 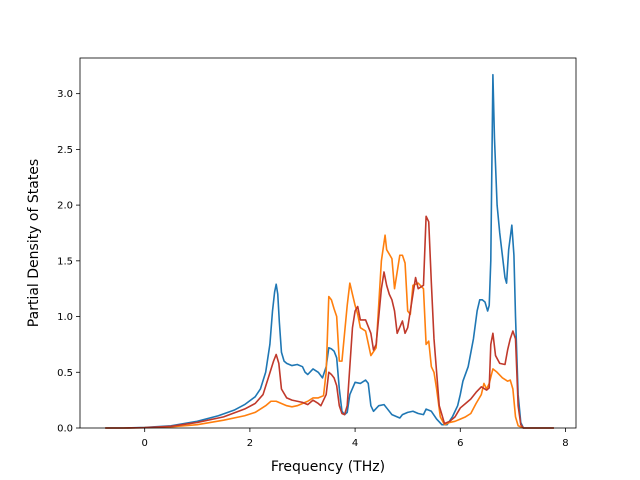 What do you see at coordinates (355, 443) in the screenshot?
I see `x-tick-label: 4` at bounding box center [355, 443].